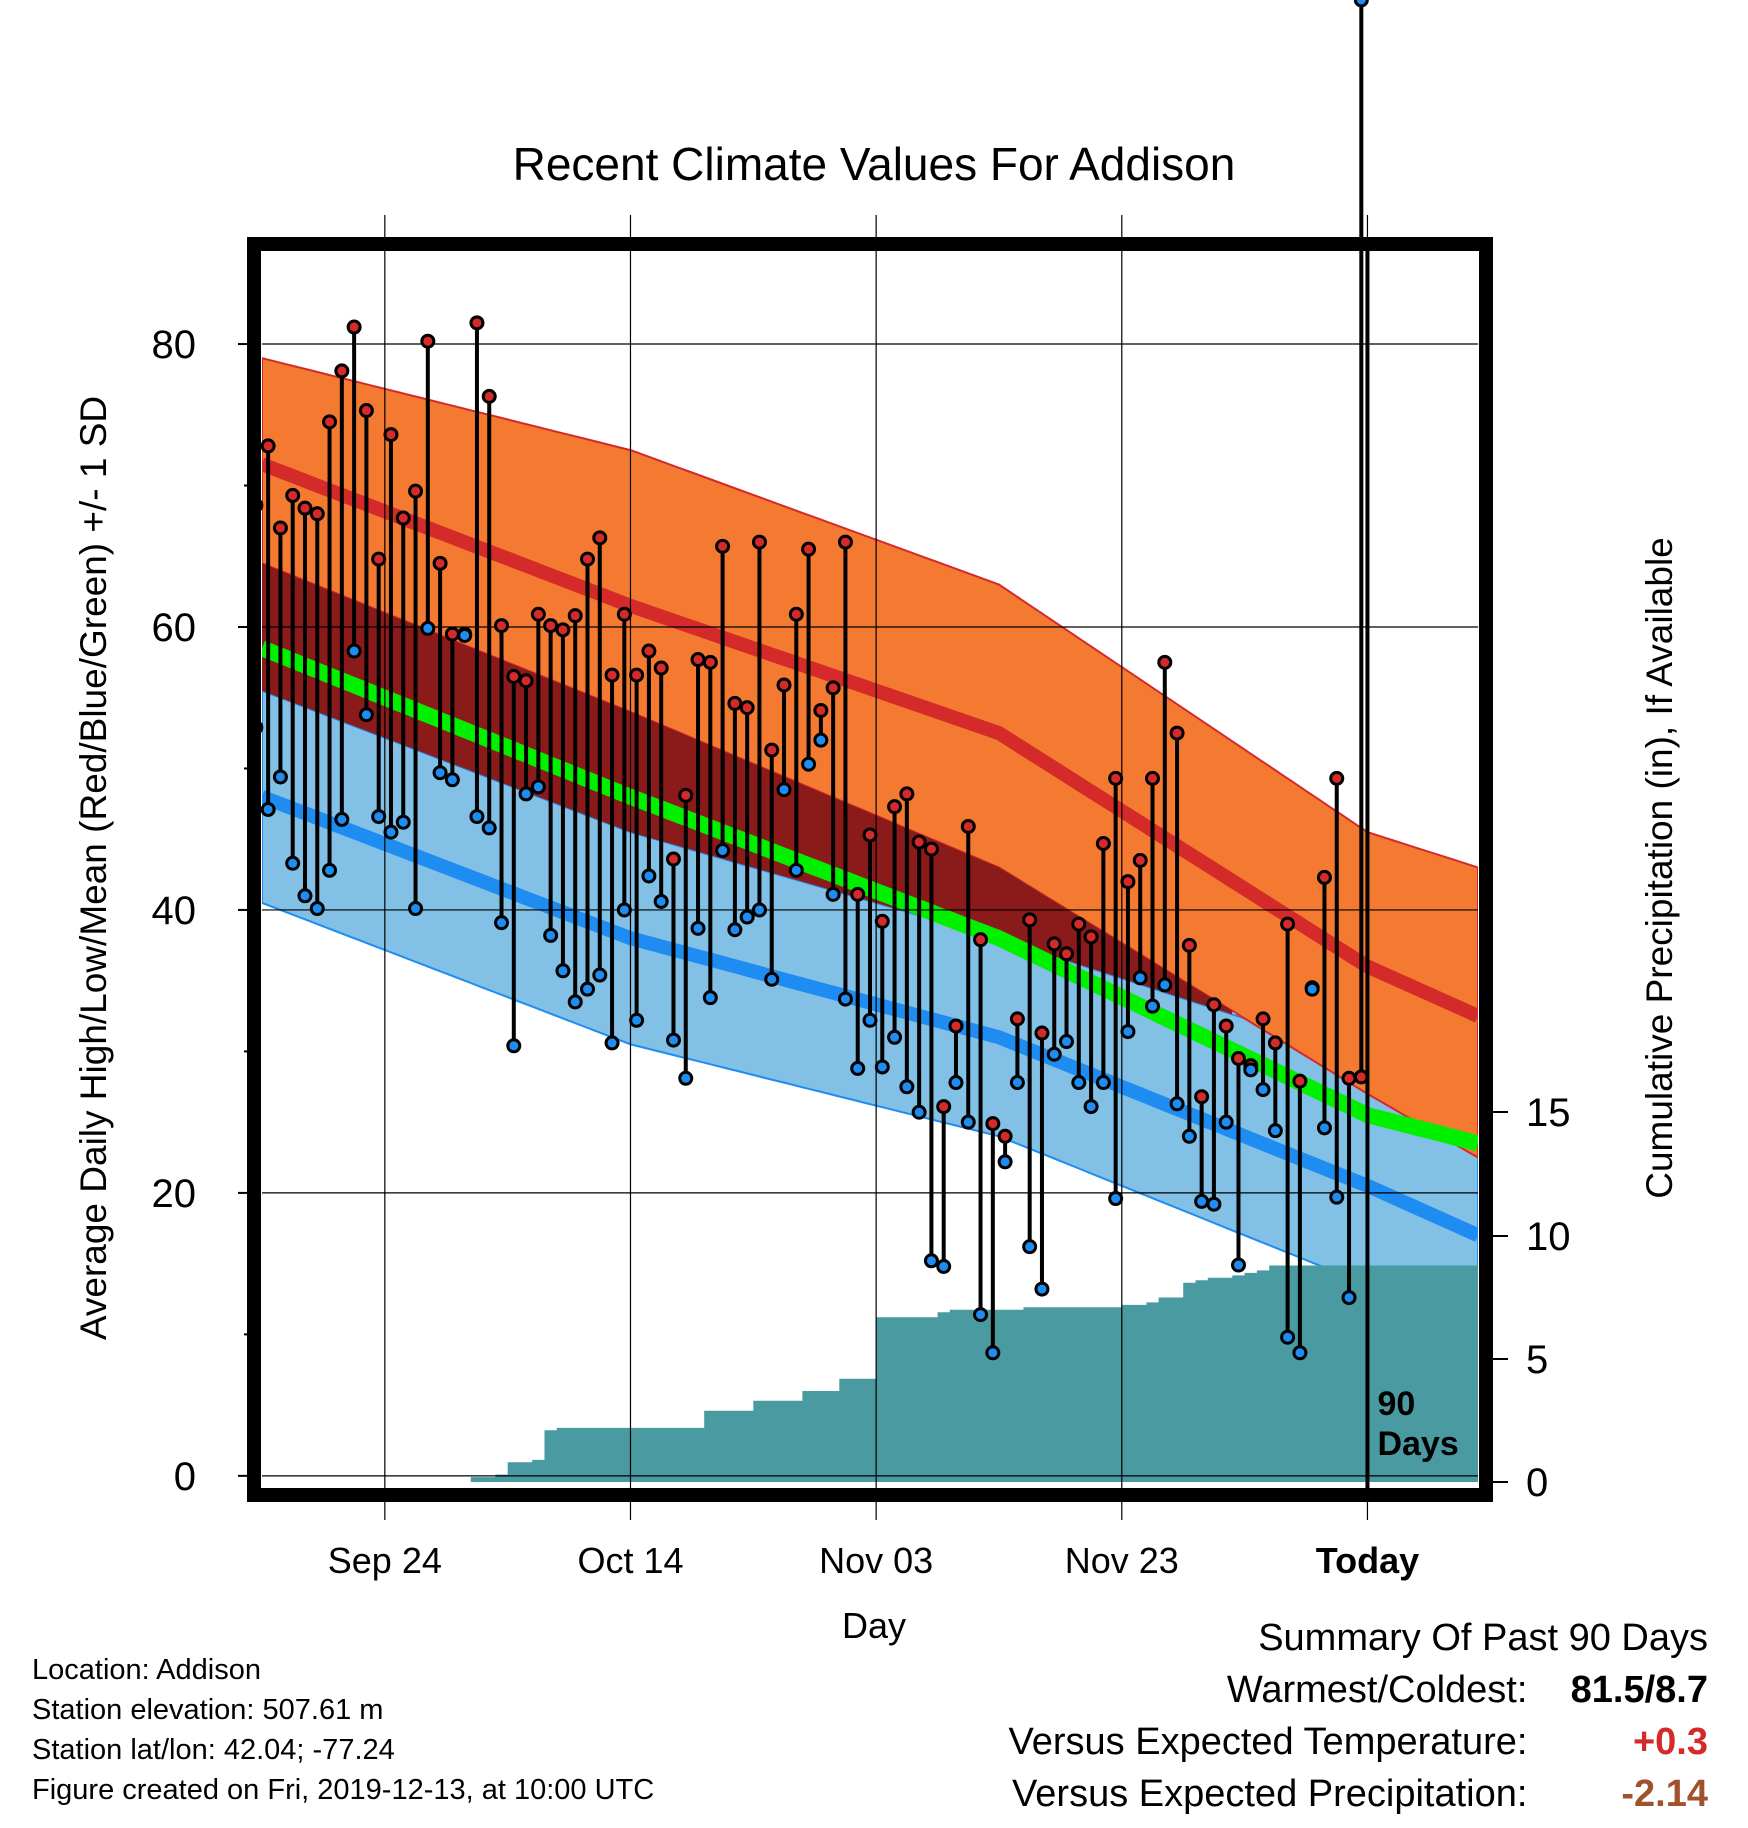  I want to click on y2-tick-label: 10, so click(1548, 1237).